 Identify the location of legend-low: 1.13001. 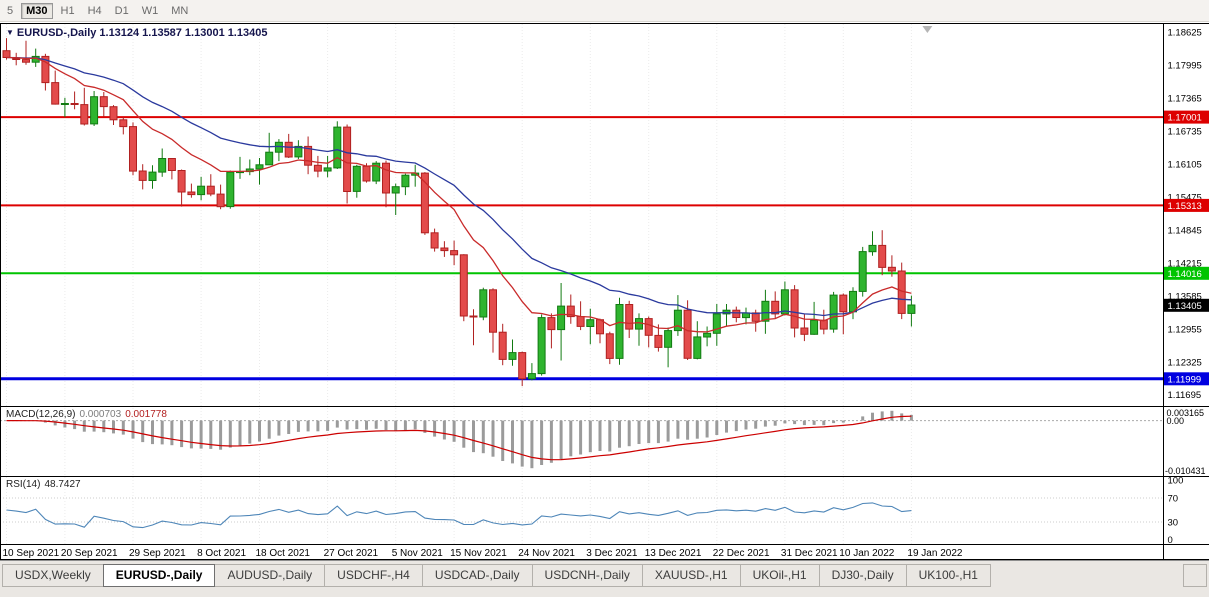
(204, 33).